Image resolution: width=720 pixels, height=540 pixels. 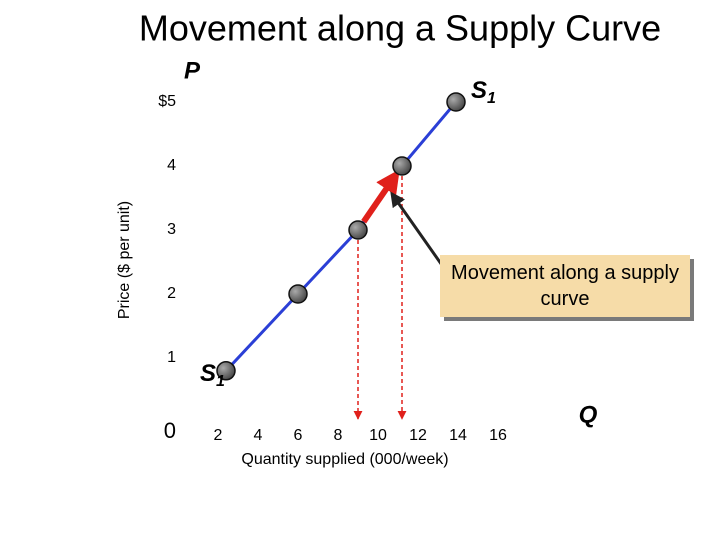 I want to click on x-tick-label: 14, so click(x=458, y=435).